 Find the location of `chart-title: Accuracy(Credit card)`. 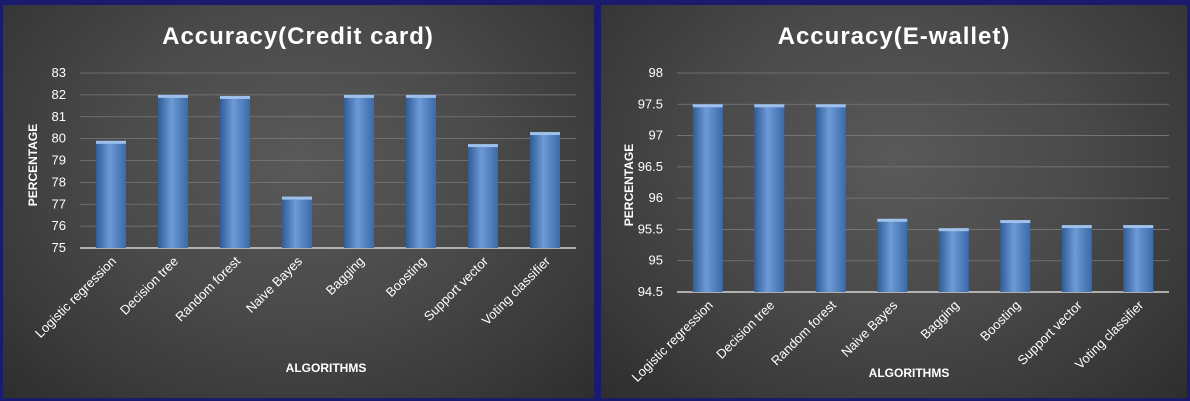

chart-title: Accuracy(Credit card) is located at coordinates (298, 36).